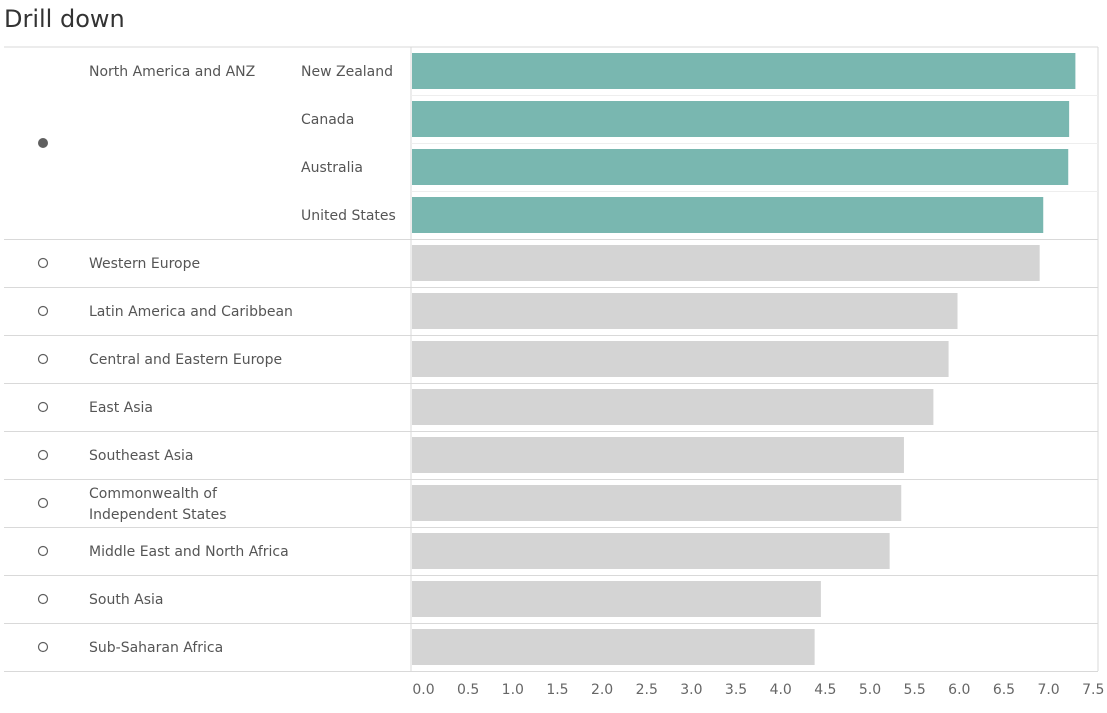 This screenshot has height=713, width=1107. Describe the element at coordinates (126, 600) in the screenshot. I see `region-label: South Asia` at that location.